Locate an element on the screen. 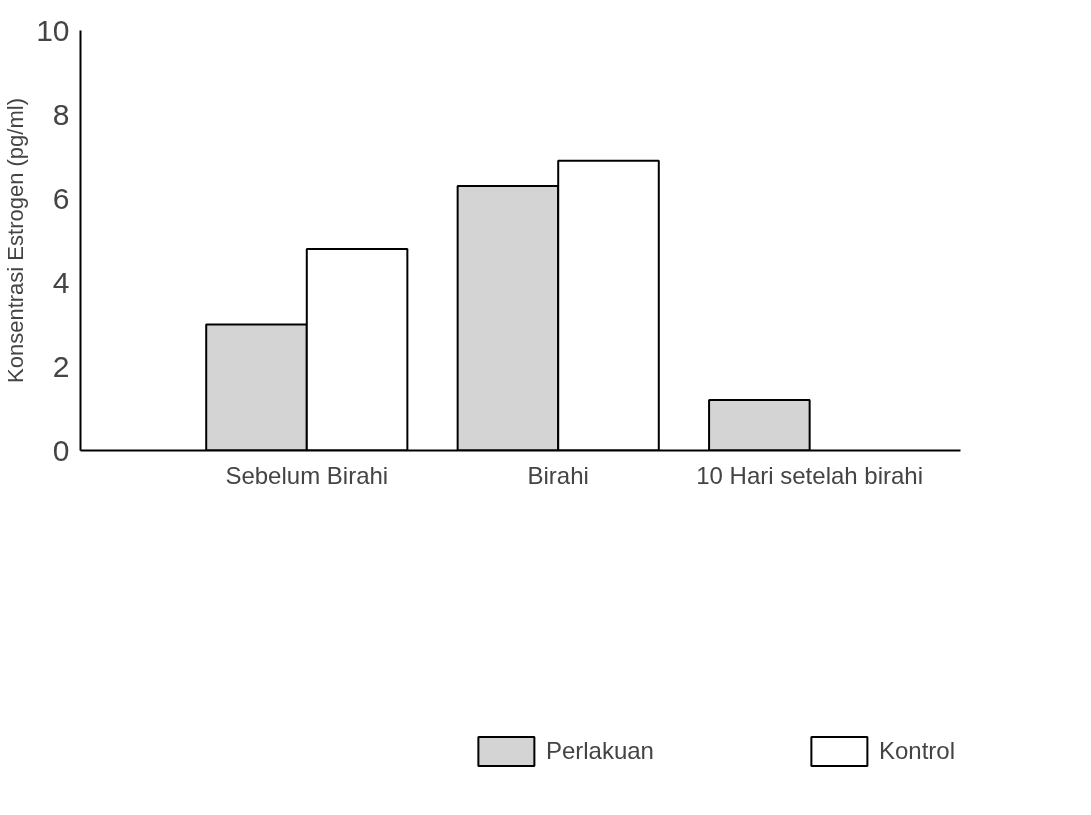  legend-label: Kontrol is located at coordinates (916, 751).